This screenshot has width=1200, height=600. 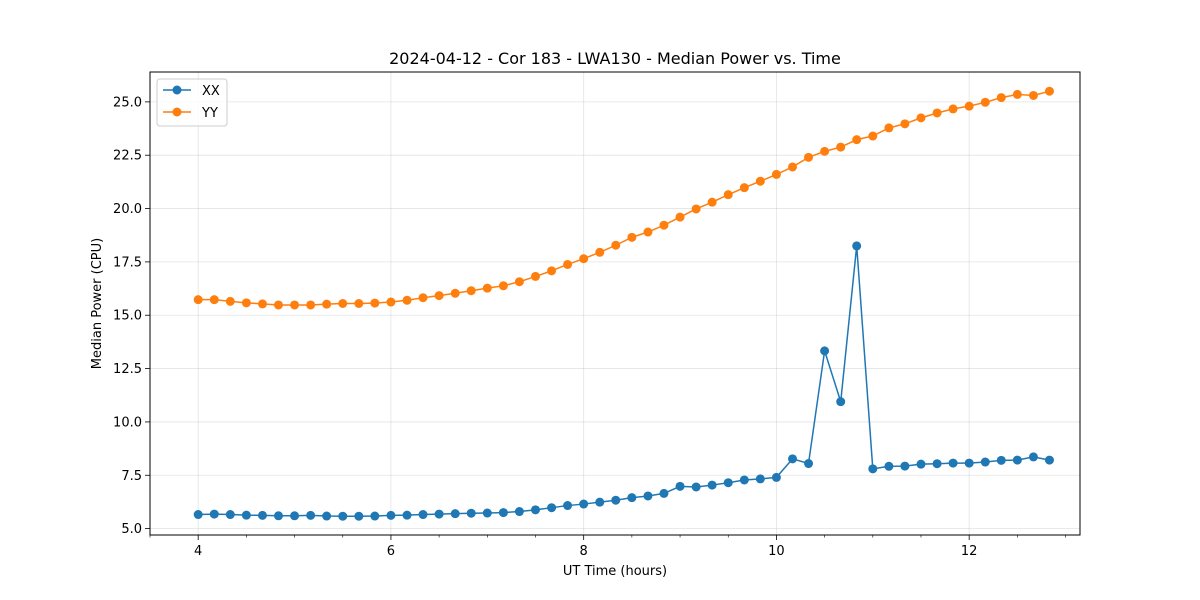 I want to click on legend-label-xx: XX, so click(x=211, y=91).